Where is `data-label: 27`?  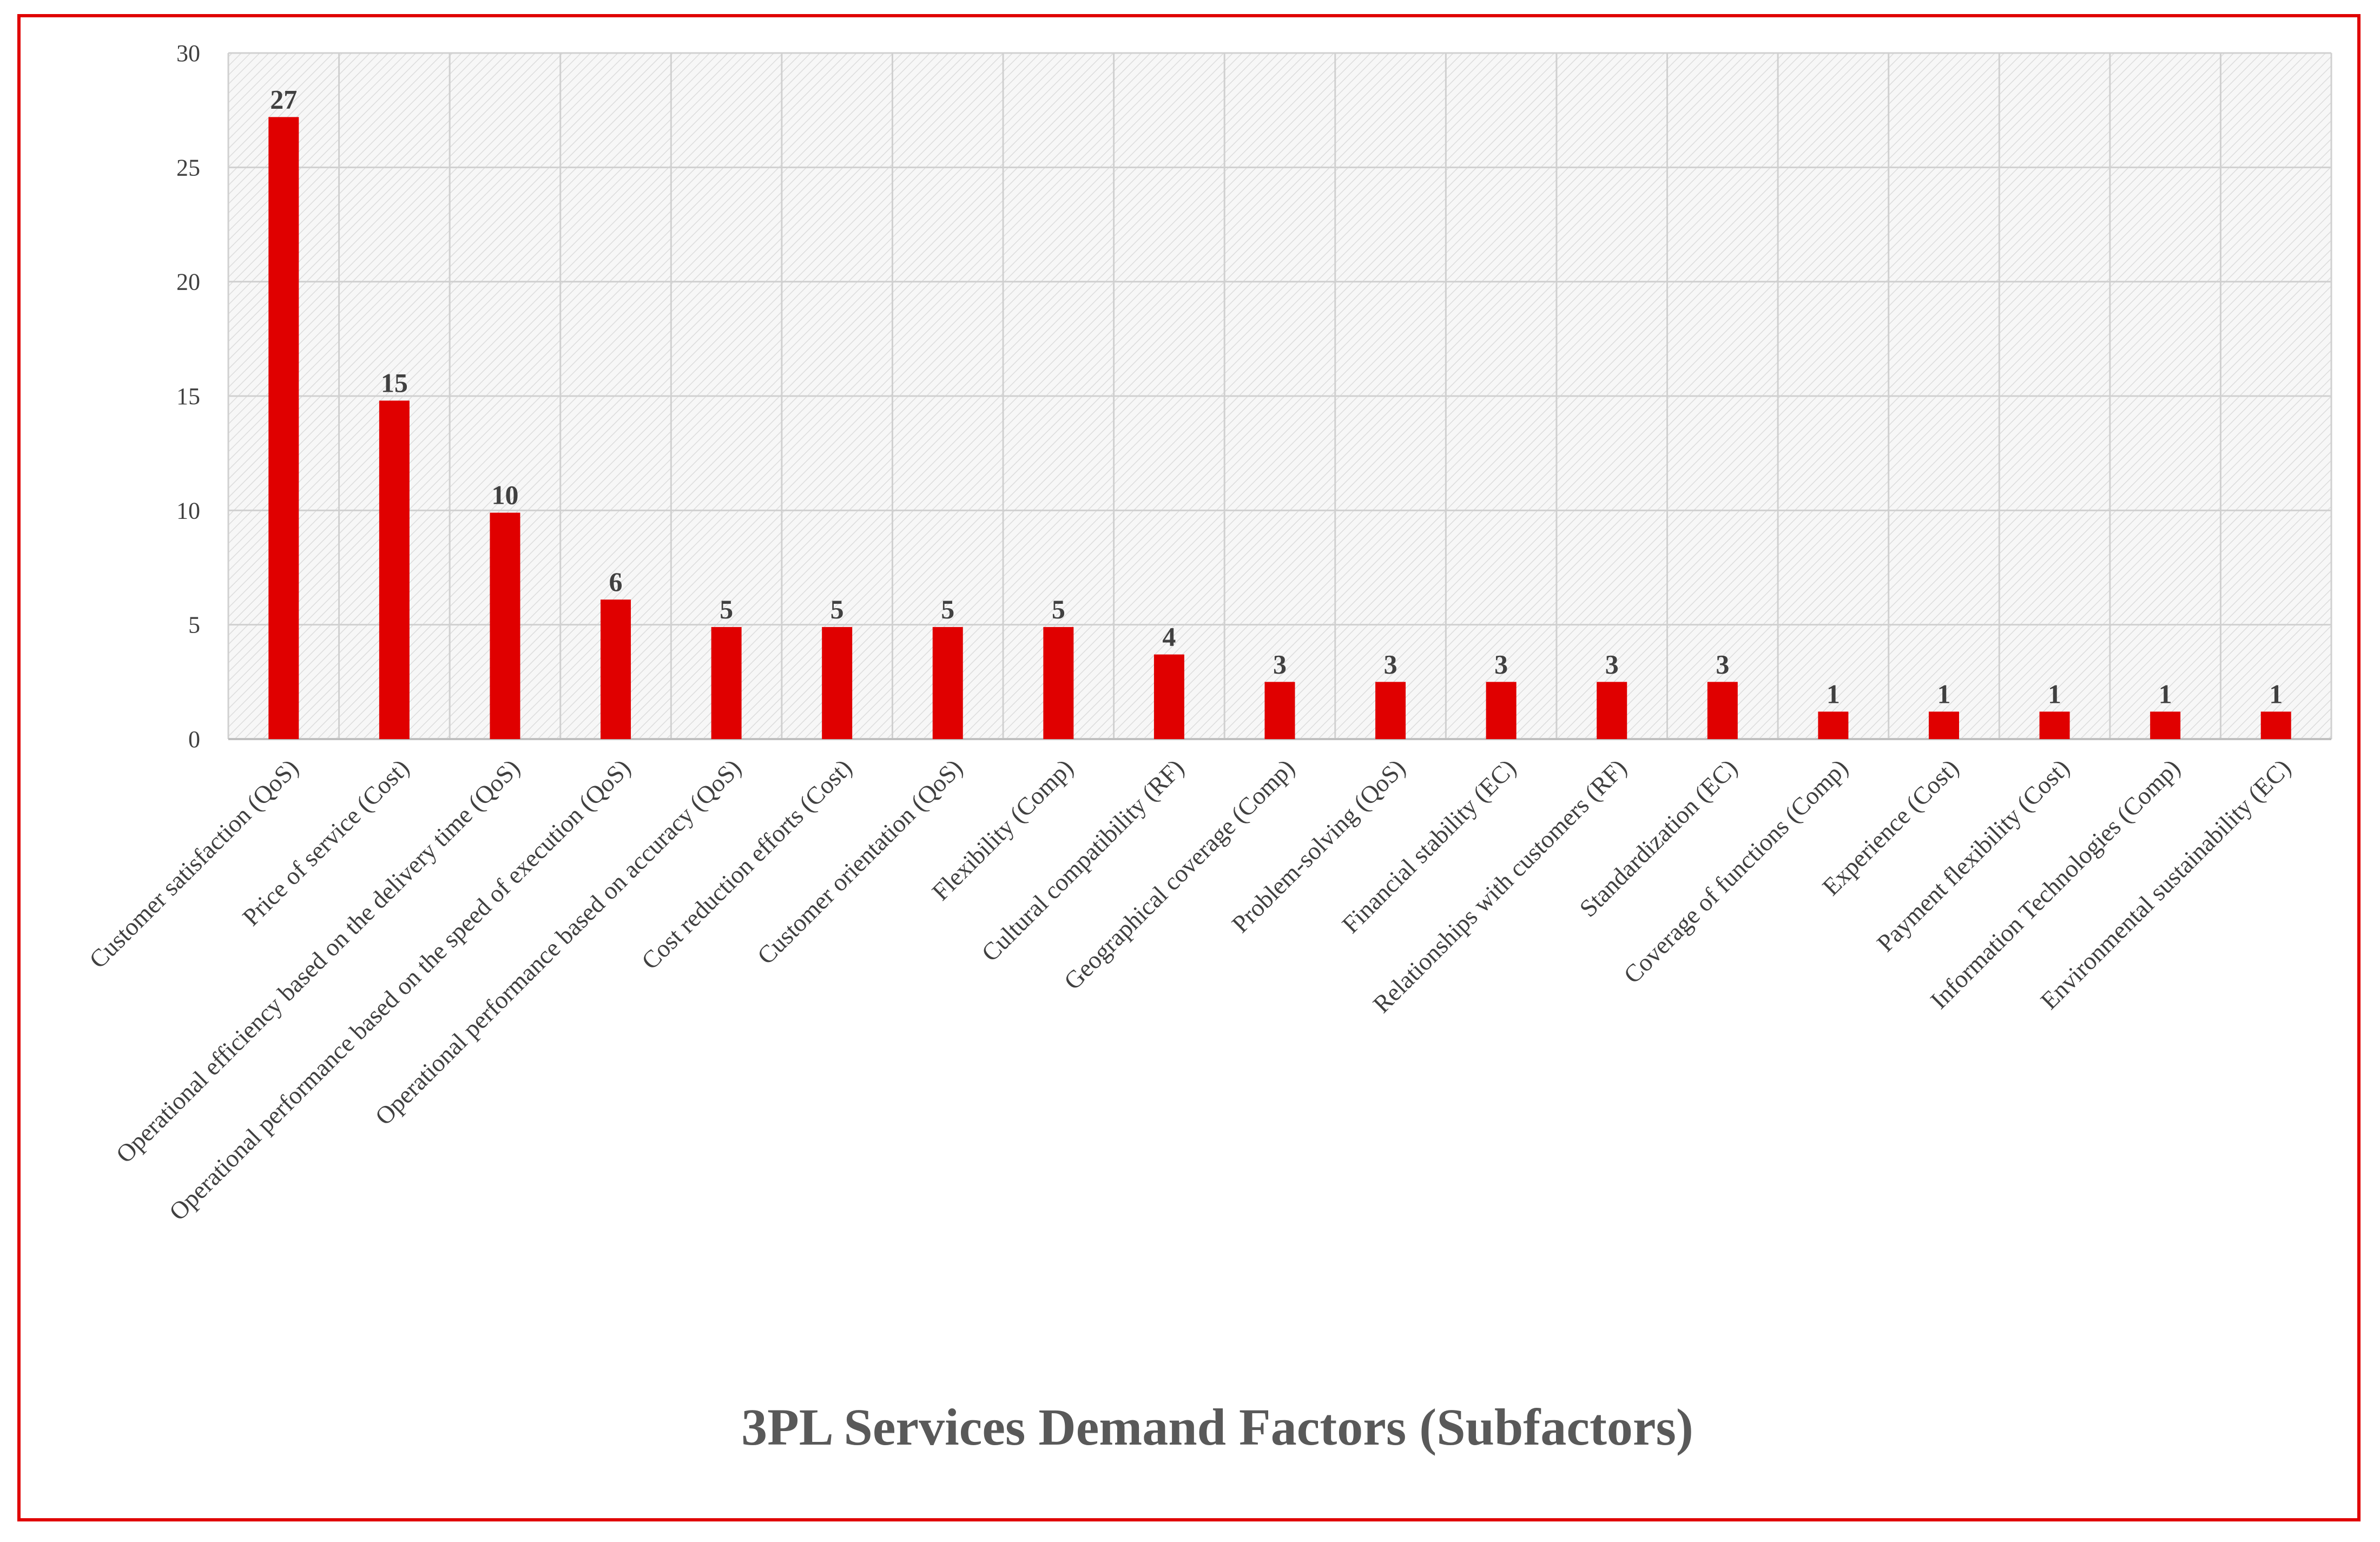 data-label: 27 is located at coordinates (283, 99).